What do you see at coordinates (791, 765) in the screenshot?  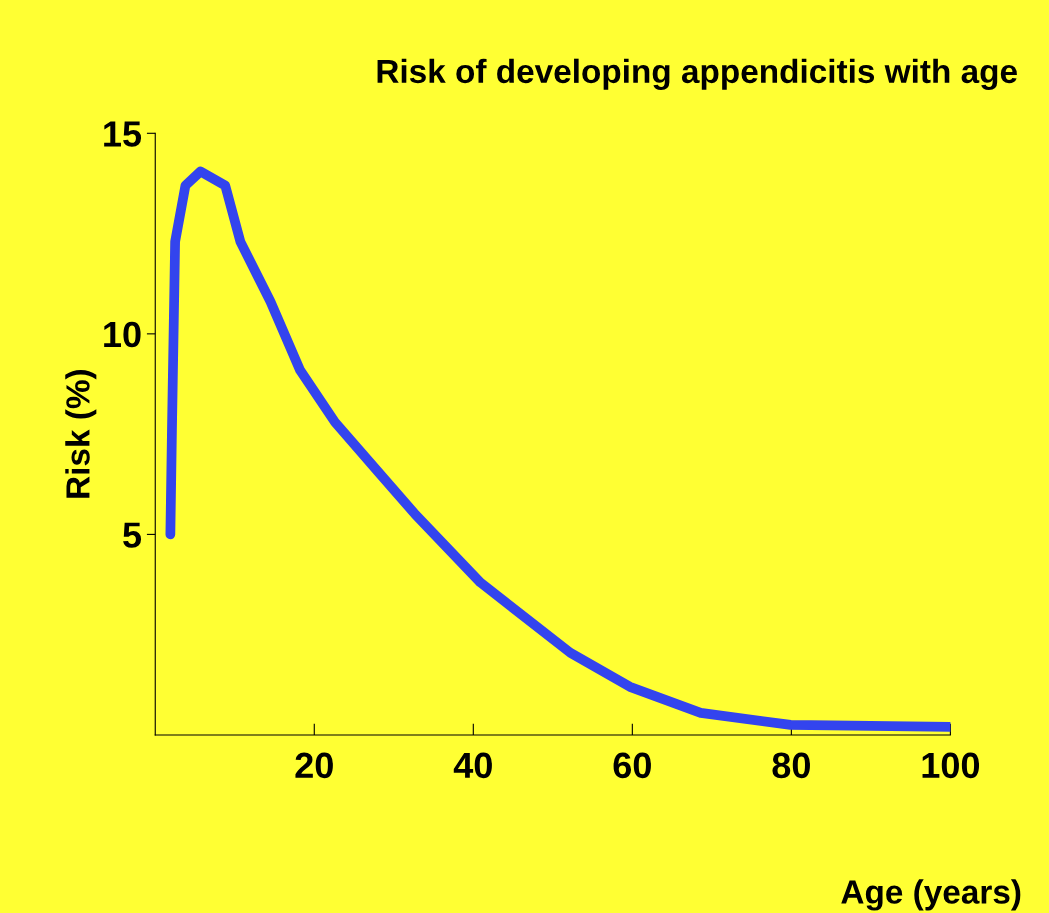 I see `x-tick-label: 80` at bounding box center [791, 765].